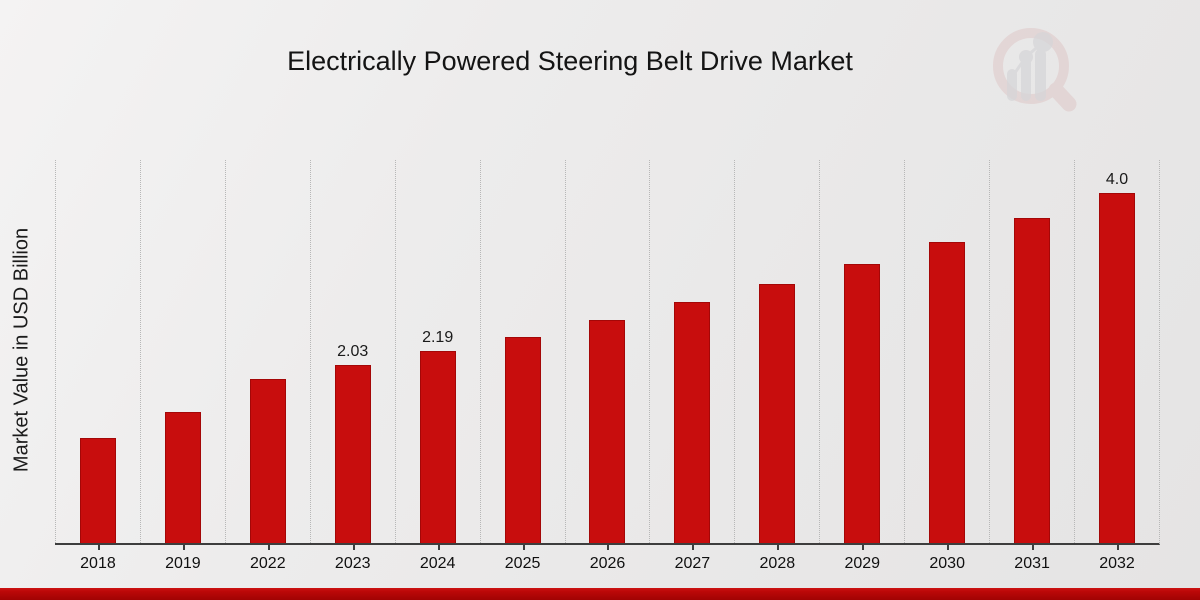  Describe the element at coordinates (863, 547) in the screenshot. I see `x-axis-tick-2029` at that location.